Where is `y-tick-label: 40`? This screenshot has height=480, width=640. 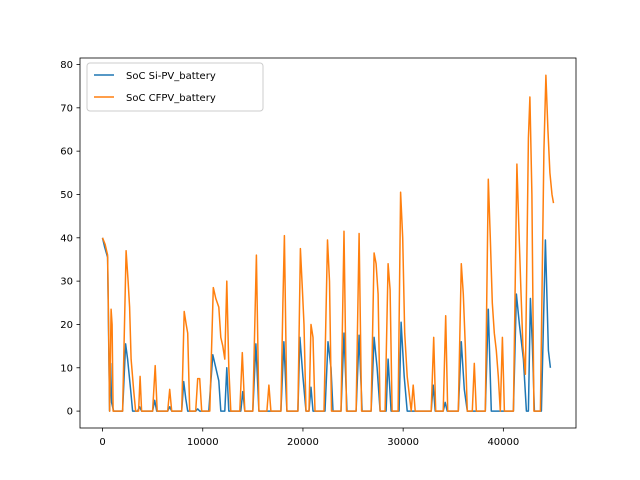
y-tick-label: 40 is located at coordinates (66, 238).